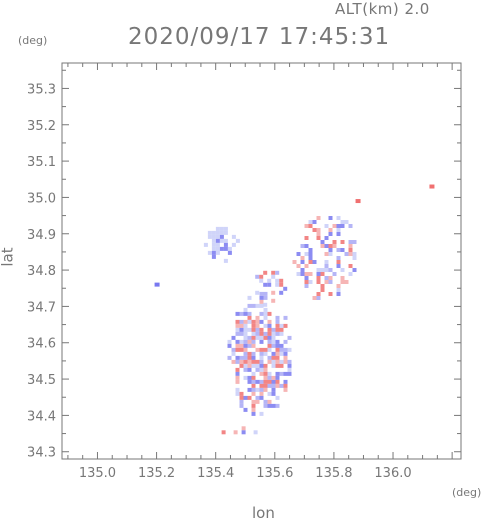 The image size is (491, 522). I want to click on y-tick-label: 35.0, so click(41, 198).